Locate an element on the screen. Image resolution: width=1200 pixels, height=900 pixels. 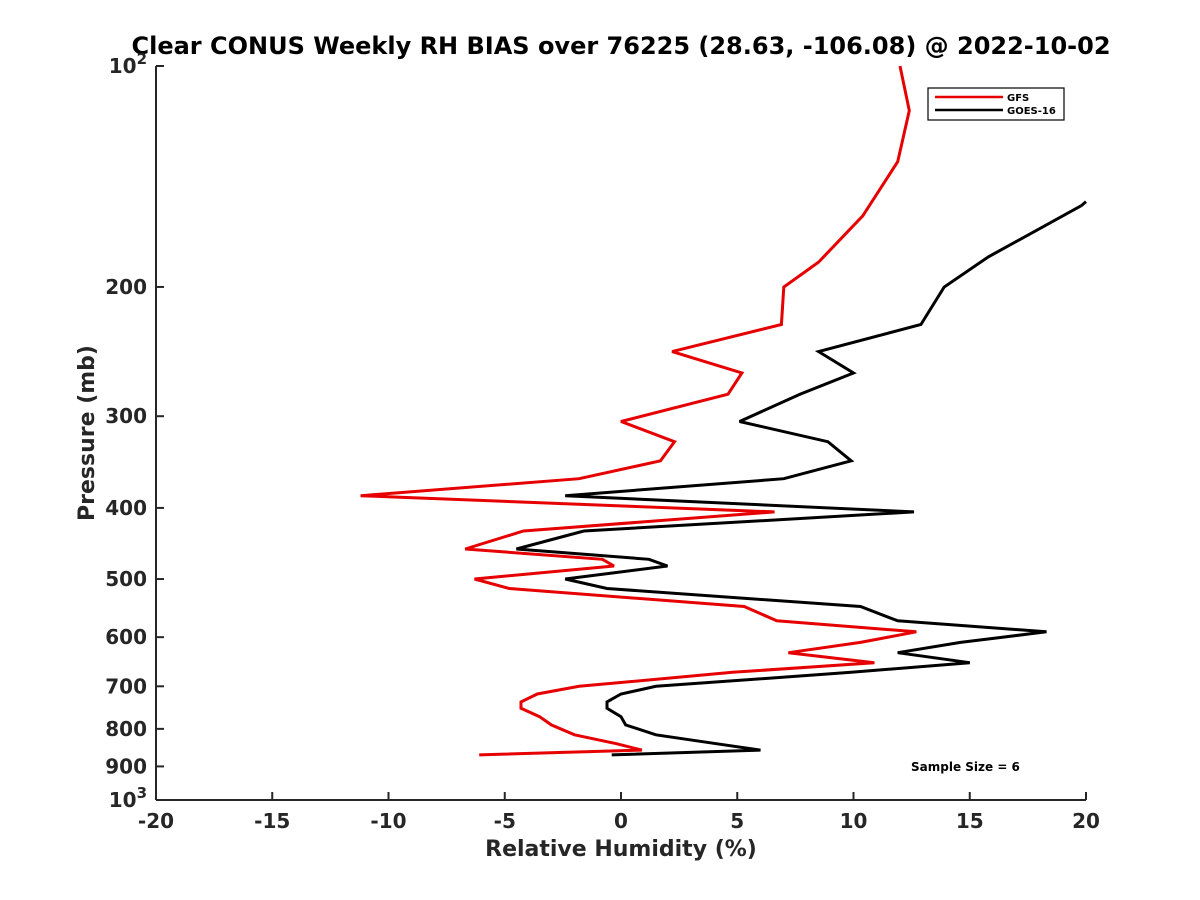
y-tick-label: 300 is located at coordinates (126, 416).